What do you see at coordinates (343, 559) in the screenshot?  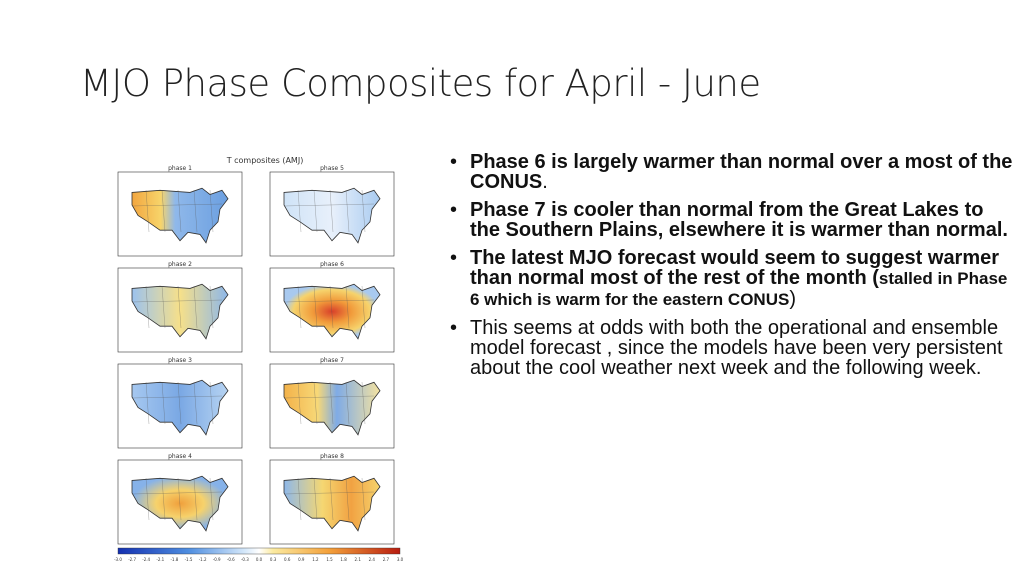 I see `colorbar-label: 1.8` at bounding box center [343, 559].